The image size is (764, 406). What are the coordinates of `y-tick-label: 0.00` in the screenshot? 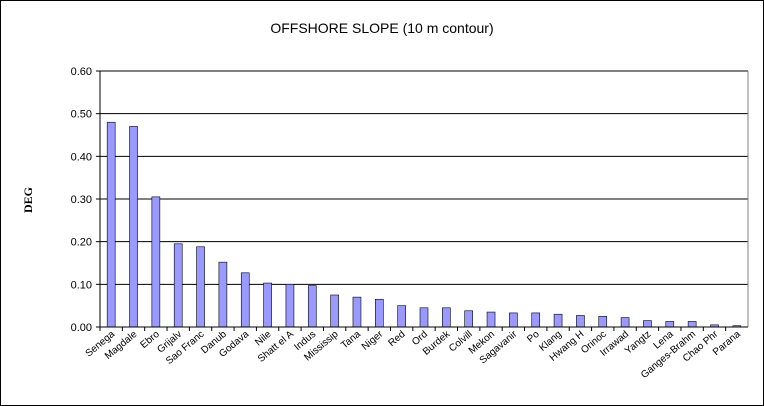 It's located at (81, 328).